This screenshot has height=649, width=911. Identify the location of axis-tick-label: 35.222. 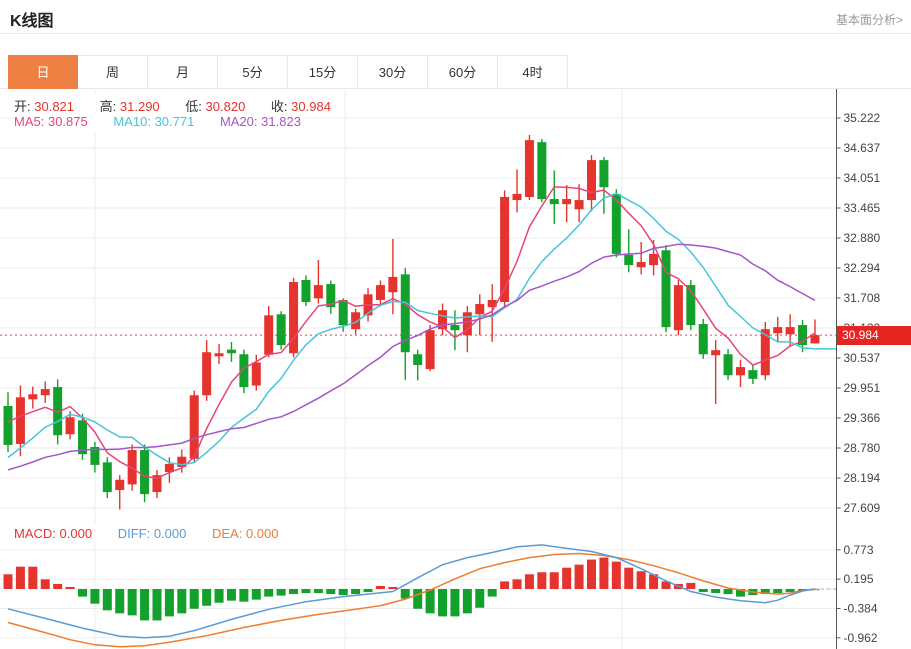
(862, 118).